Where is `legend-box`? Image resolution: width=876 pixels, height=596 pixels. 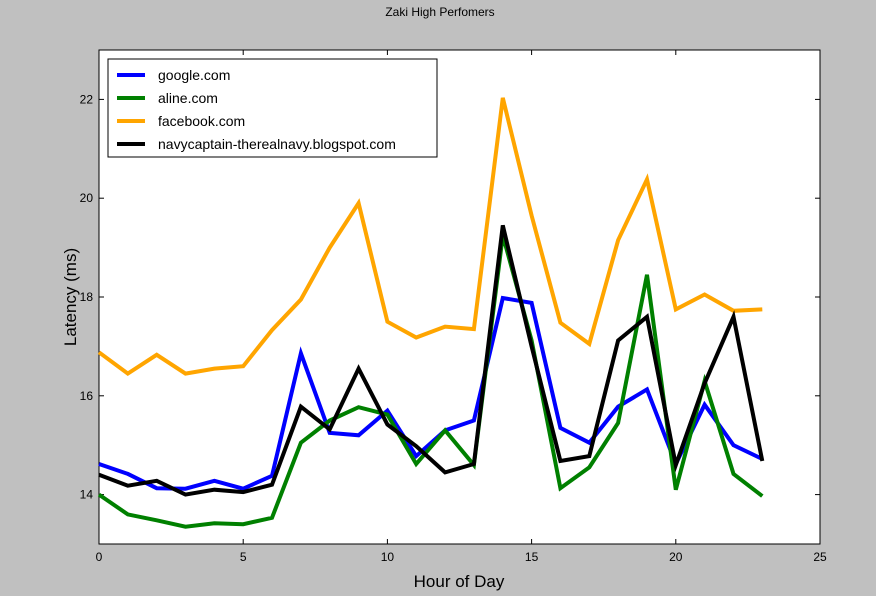
legend-box is located at coordinates (272, 108).